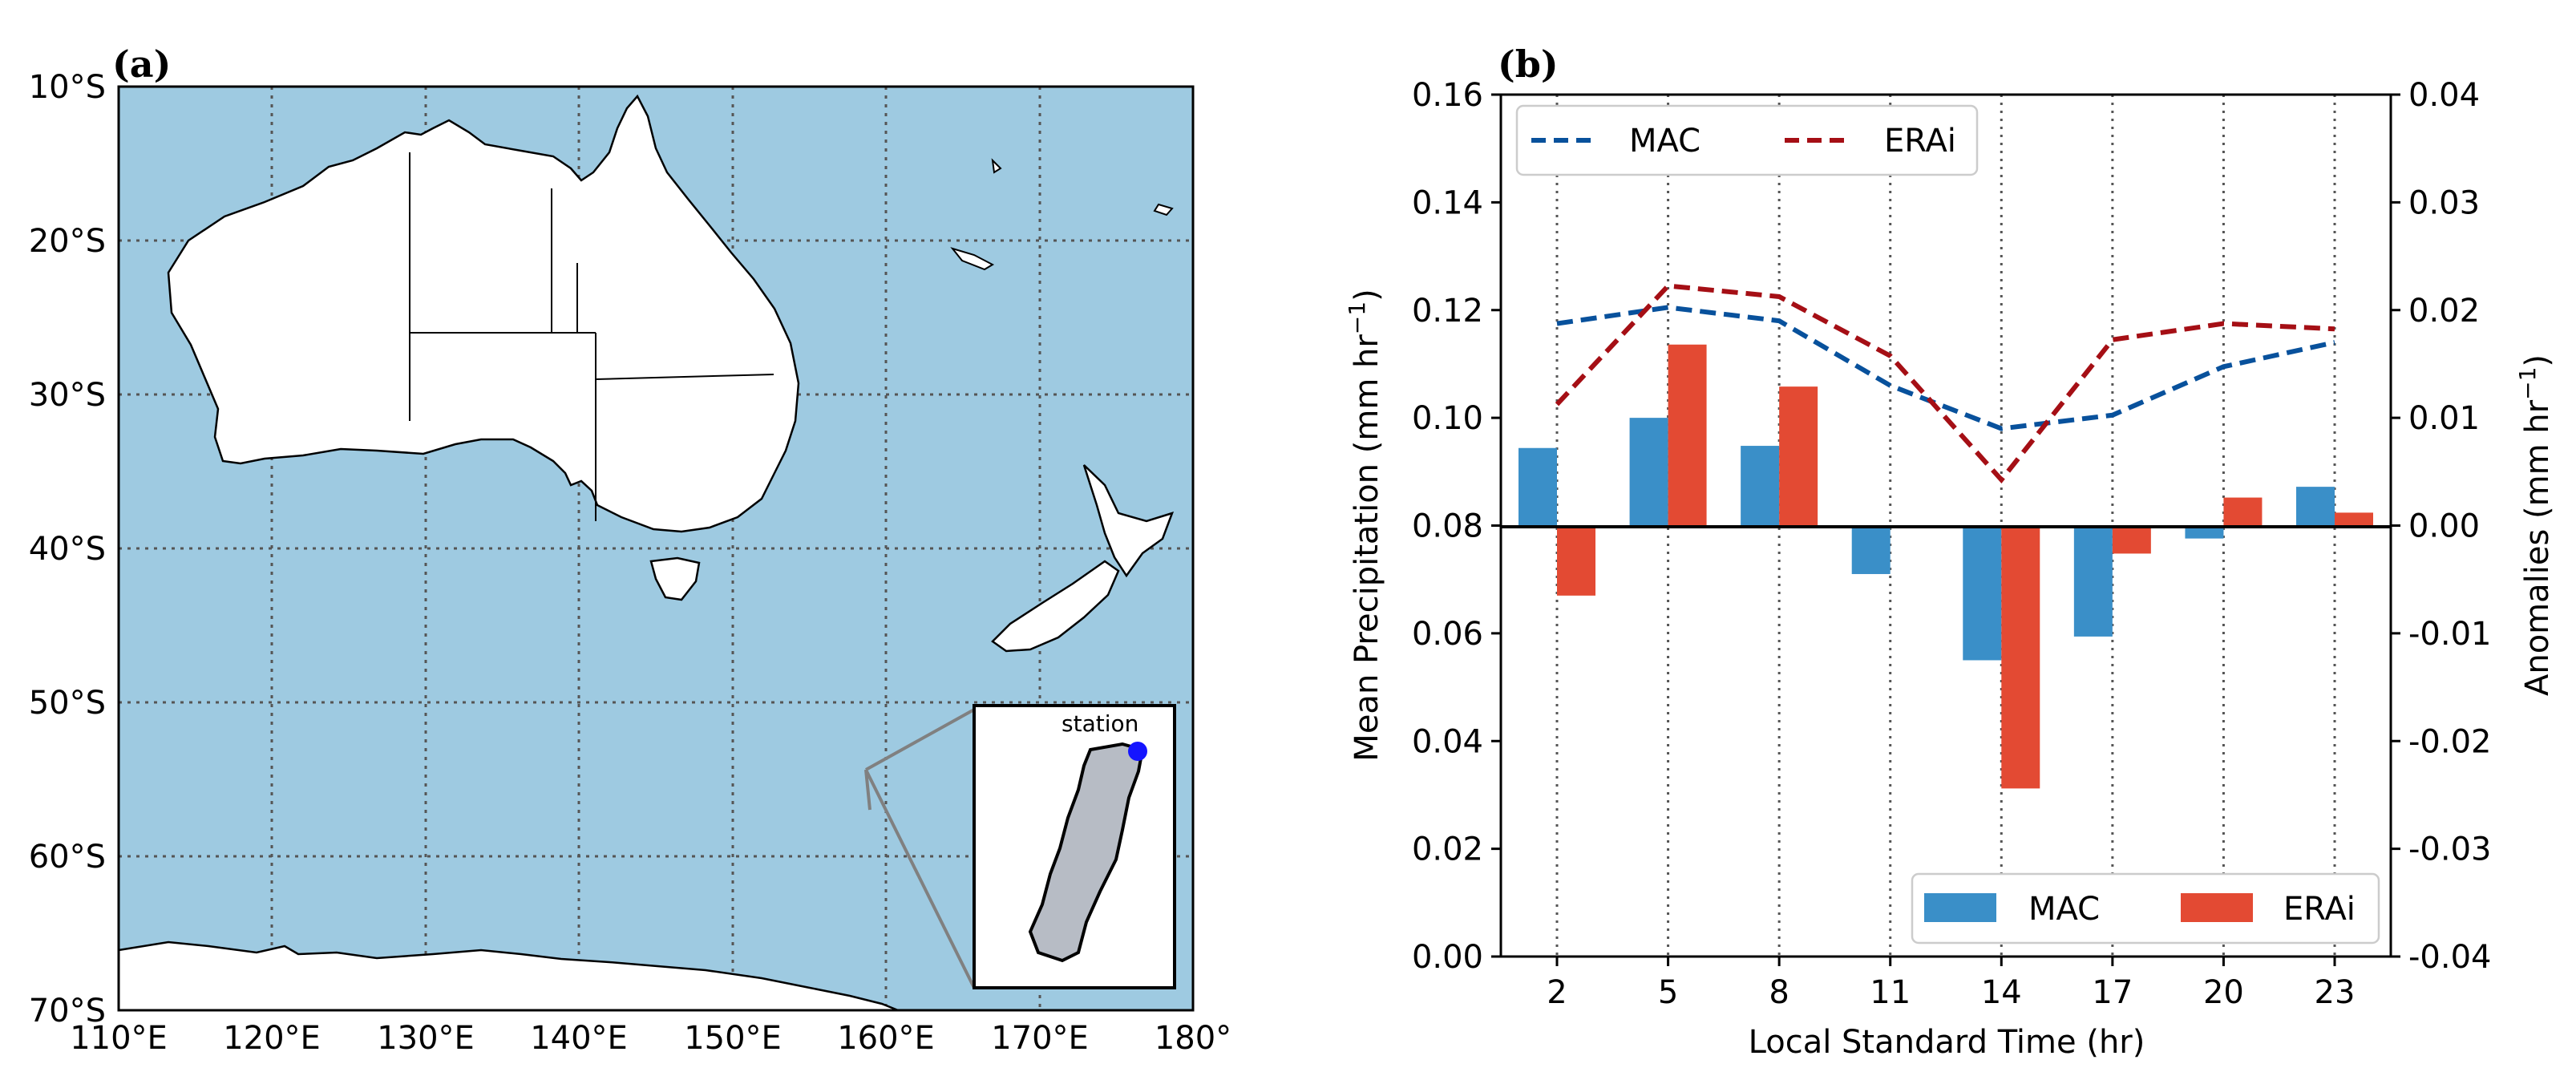 Image resolution: width=2576 pixels, height=1076 pixels. What do you see at coordinates (2319, 909) in the screenshot?
I see `legend-erai-bar-label: ERAi` at bounding box center [2319, 909].